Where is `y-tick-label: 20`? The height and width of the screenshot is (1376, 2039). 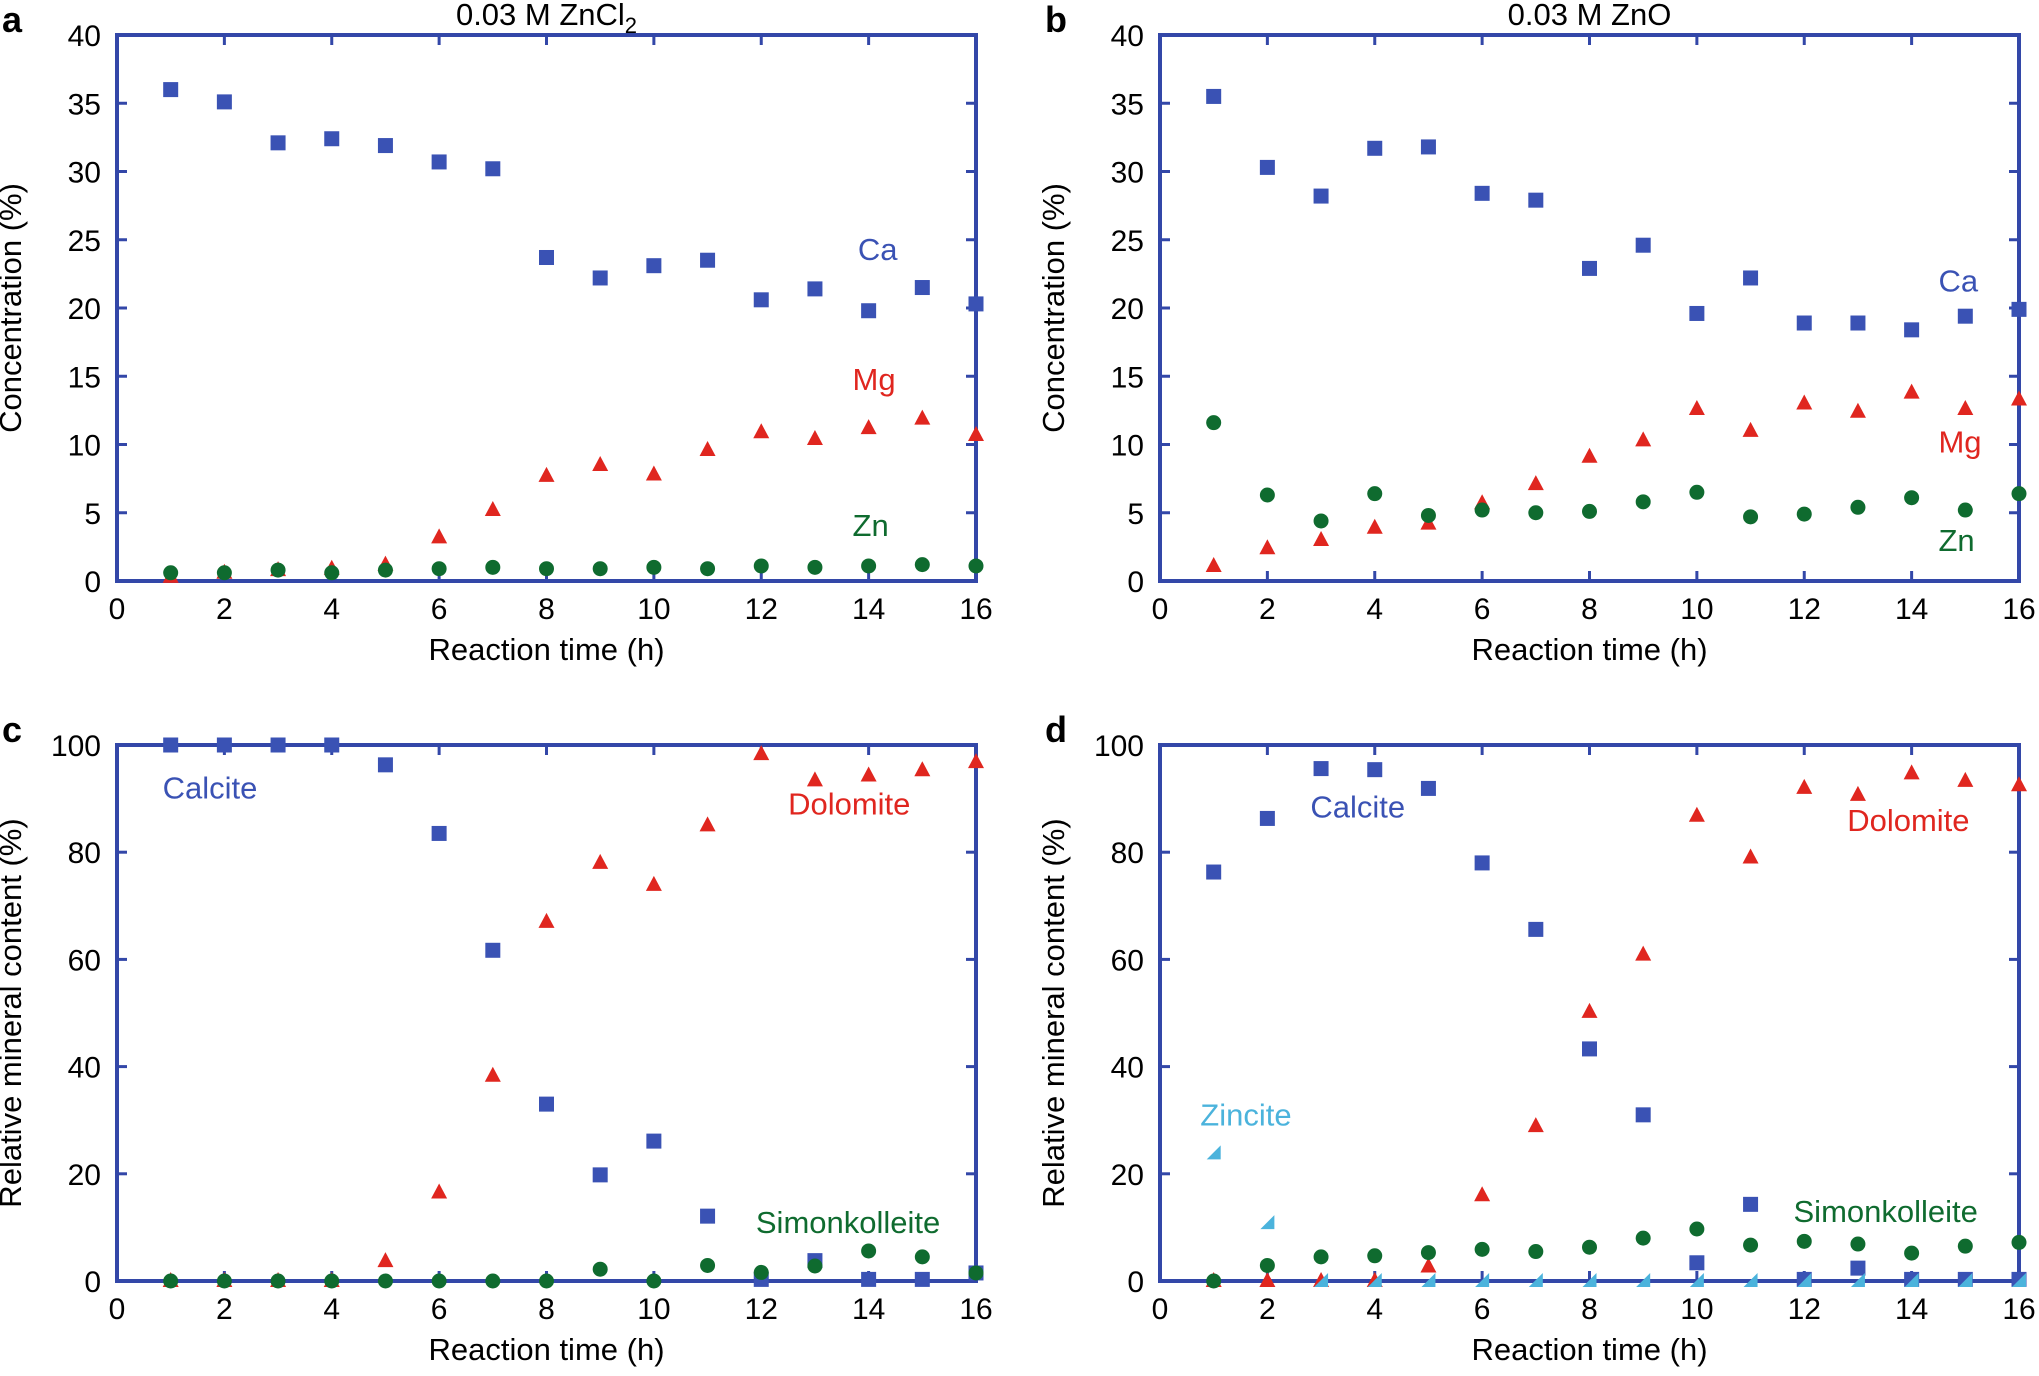 y-tick-label: 20 is located at coordinates (84, 309).